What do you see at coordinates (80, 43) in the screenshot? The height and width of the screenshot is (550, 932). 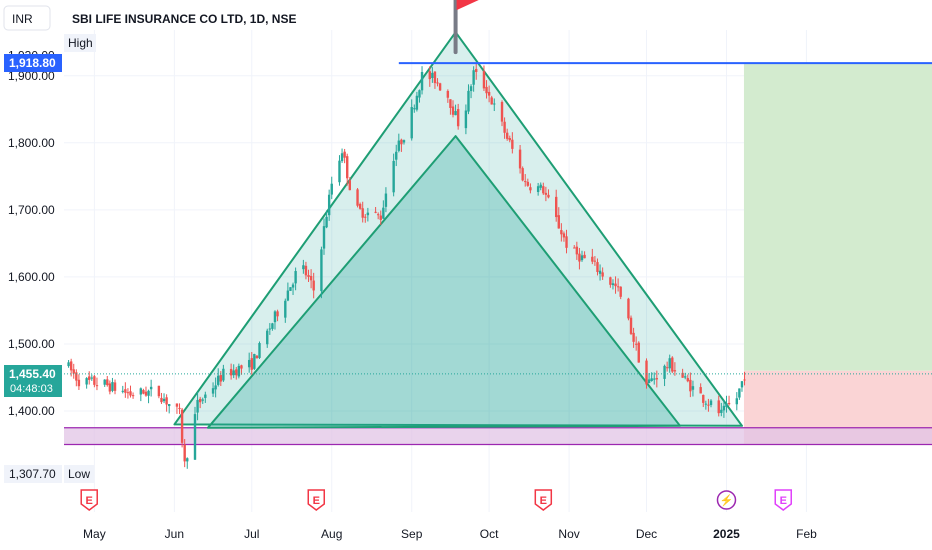 I see `high-label: High` at bounding box center [80, 43].